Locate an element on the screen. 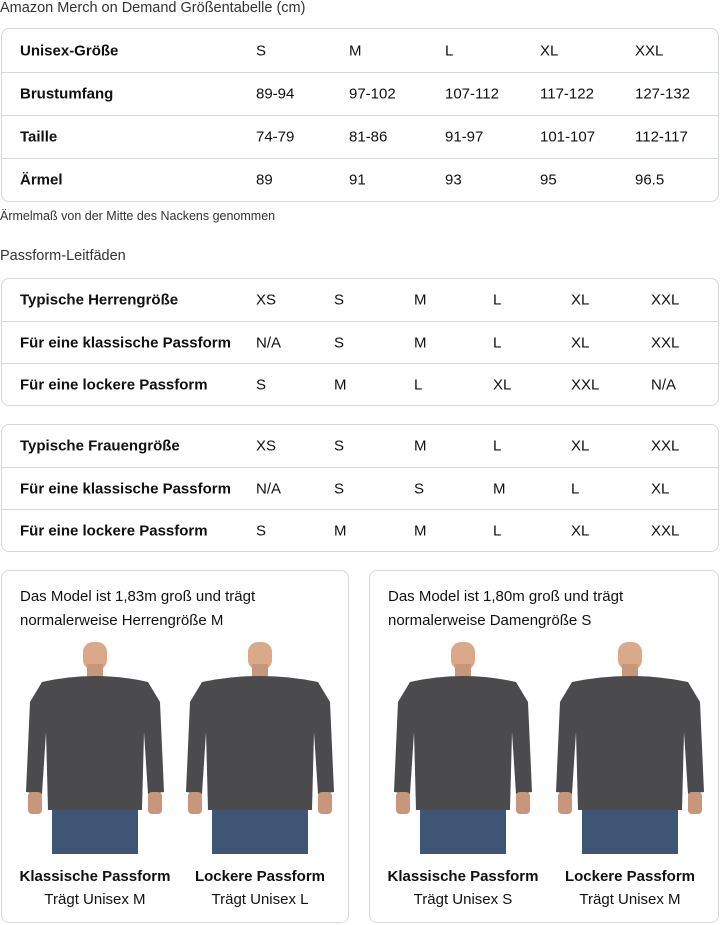 The image size is (720, 925). table-row: Typische Herrengröße XS S M L XL XXL is located at coordinates (360, 300).